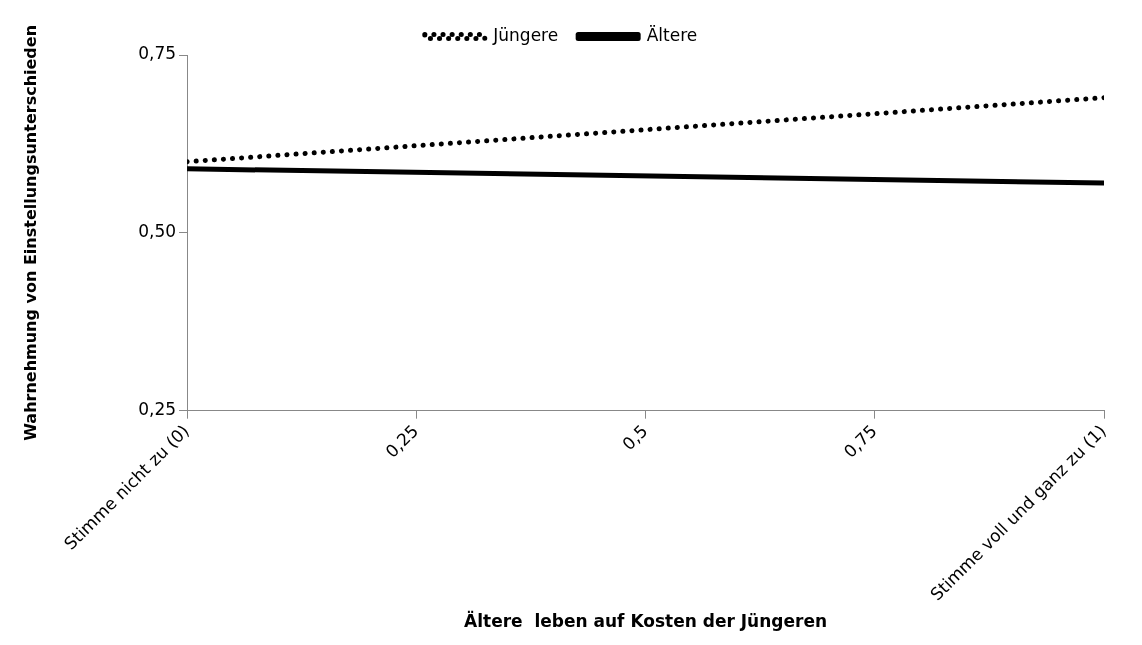 The height and width of the screenshot is (645, 1142). I want to click on legend-label: Jüngere, so click(525, 34).